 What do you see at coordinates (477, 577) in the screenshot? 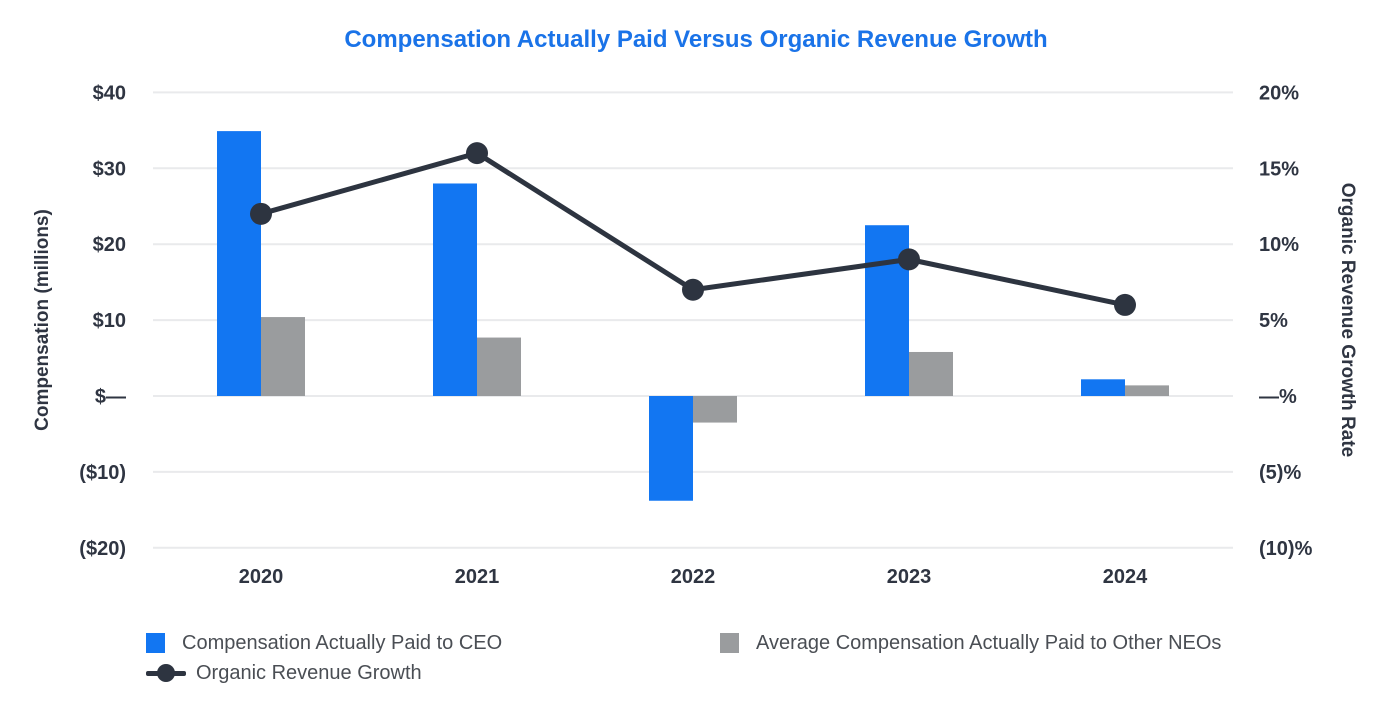
I see `x-axis-label: 2021` at bounding box center [477, 577].